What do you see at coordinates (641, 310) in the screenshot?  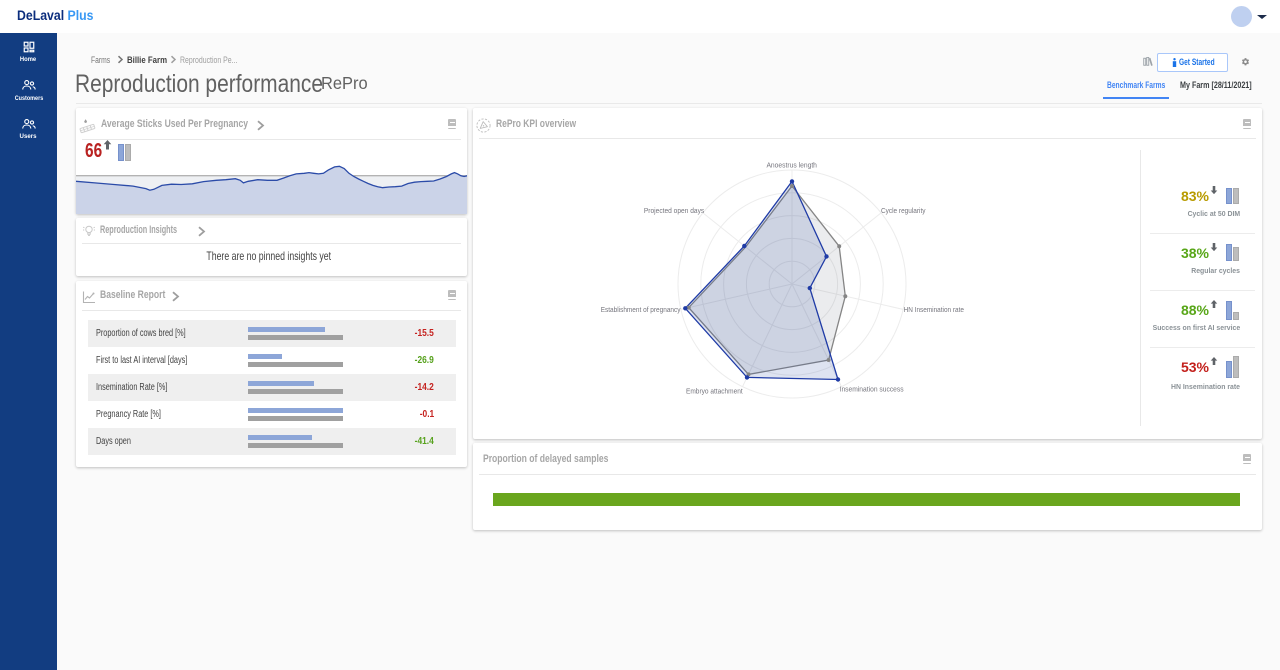 I see `svg-text: Establishment of pregnancy` at bounding box center [641, 310].